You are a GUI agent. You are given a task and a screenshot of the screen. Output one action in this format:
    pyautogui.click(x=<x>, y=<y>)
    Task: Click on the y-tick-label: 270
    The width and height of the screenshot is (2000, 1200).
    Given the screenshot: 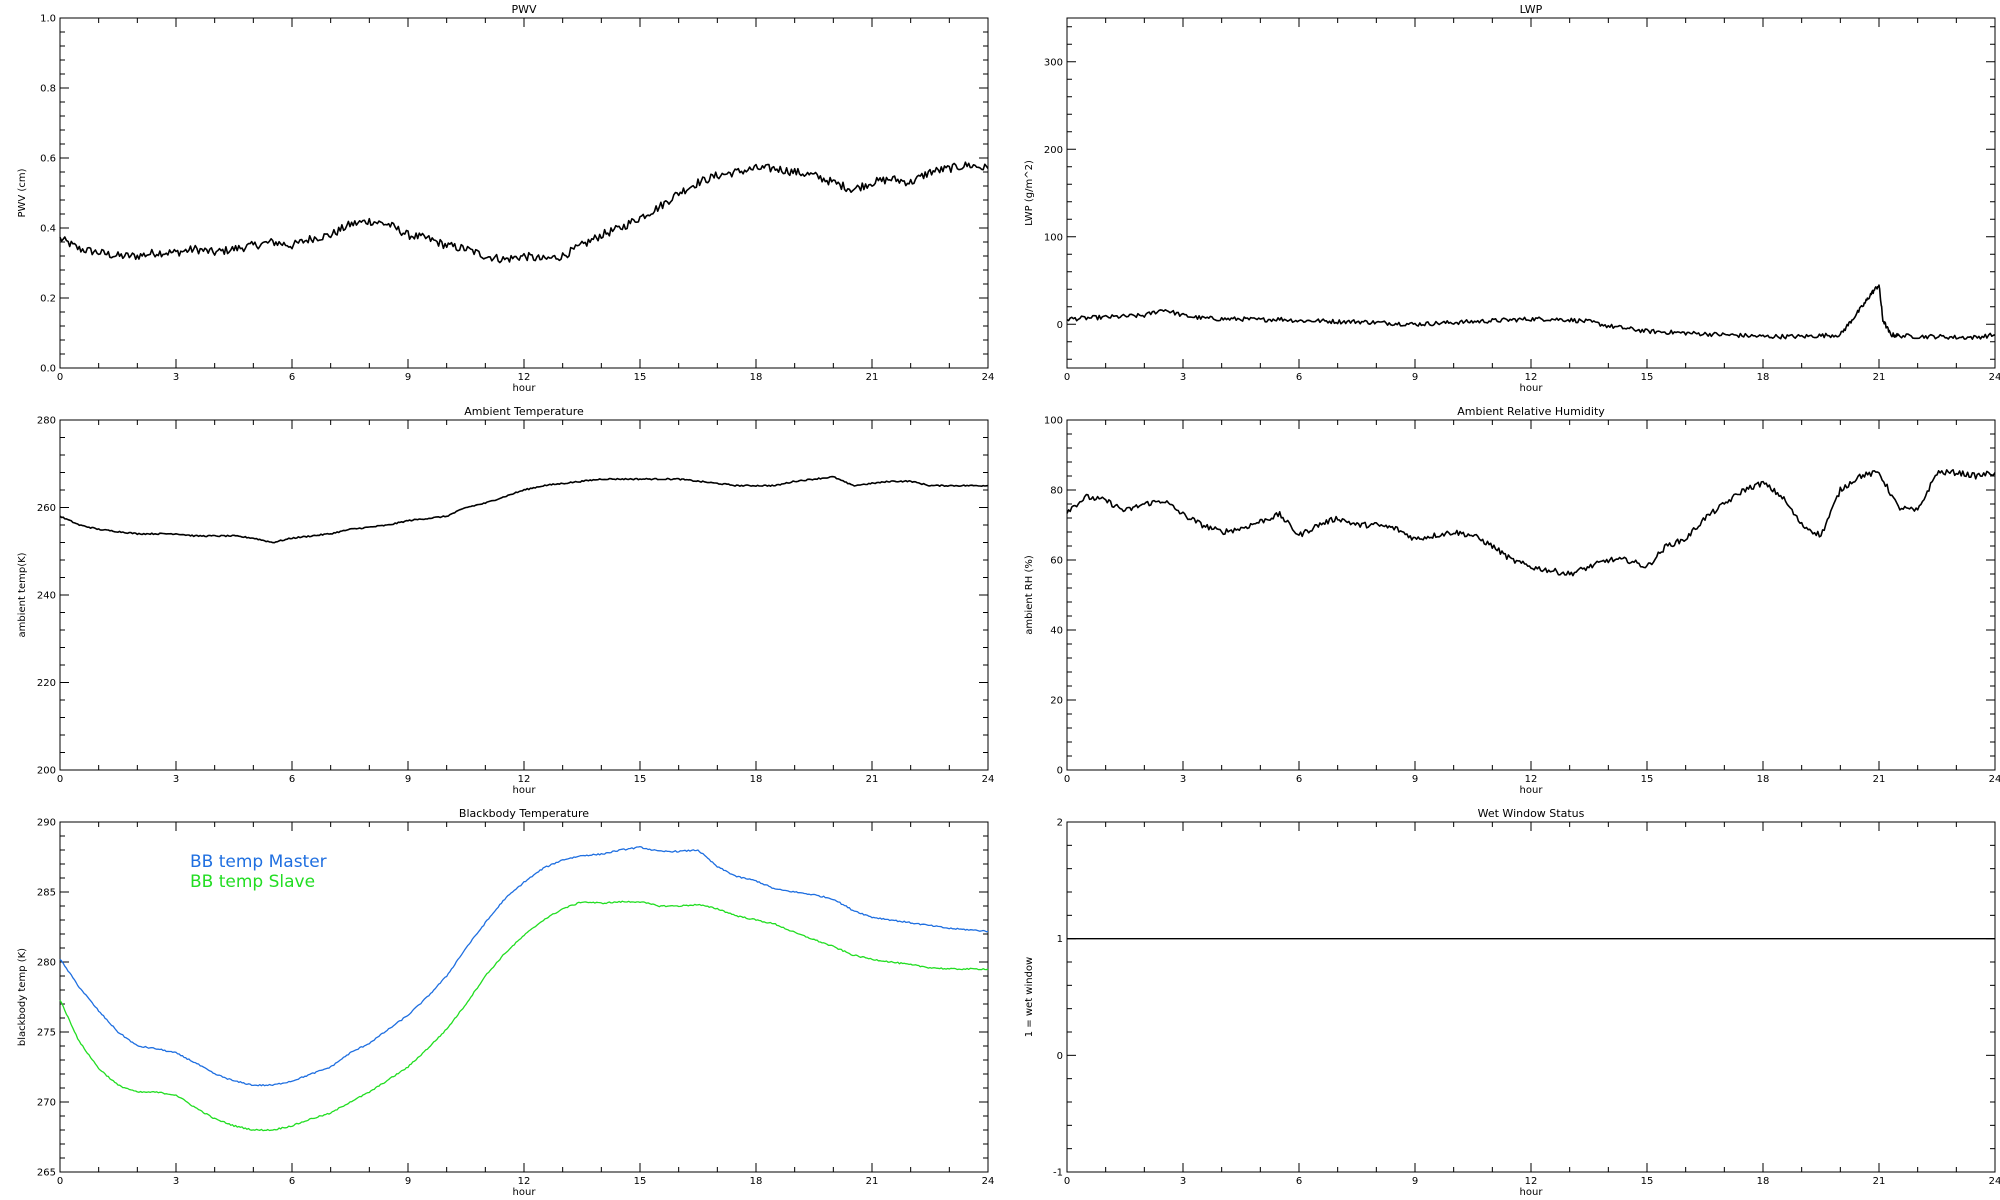 What is the action you would take?
    pyautogui.click(x=46, y=1103)
    